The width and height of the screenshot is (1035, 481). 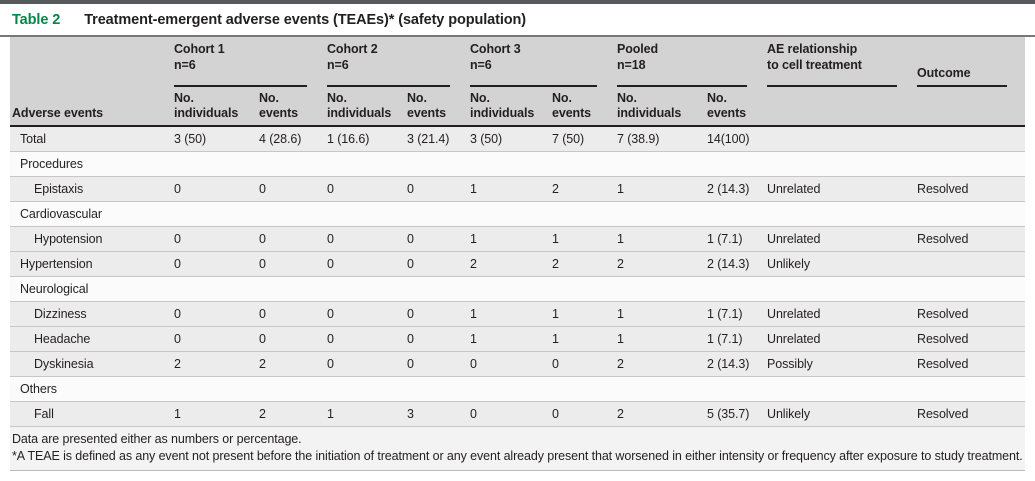 What do you see at coordinates (91, 138) in the screenshot?
I see `row-label: Total` at bounding box center [91, 138].